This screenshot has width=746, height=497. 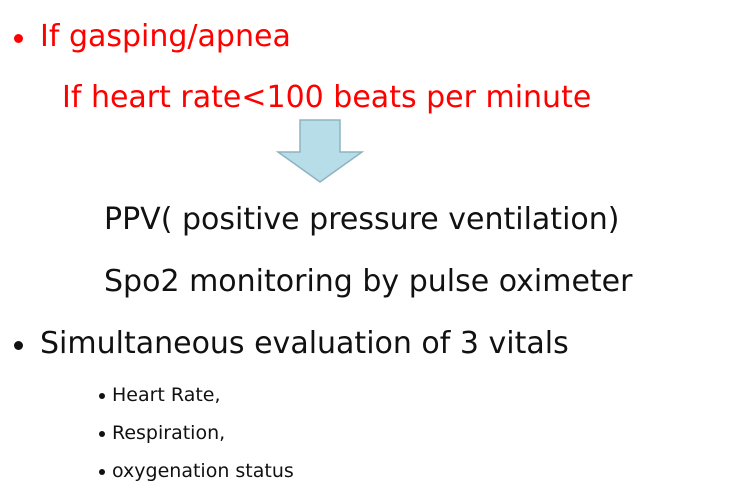 What do you see at coordinates (203, 471) in the screenshot?
I see `vital: oxygenation status` at bounding box center [203, 471].